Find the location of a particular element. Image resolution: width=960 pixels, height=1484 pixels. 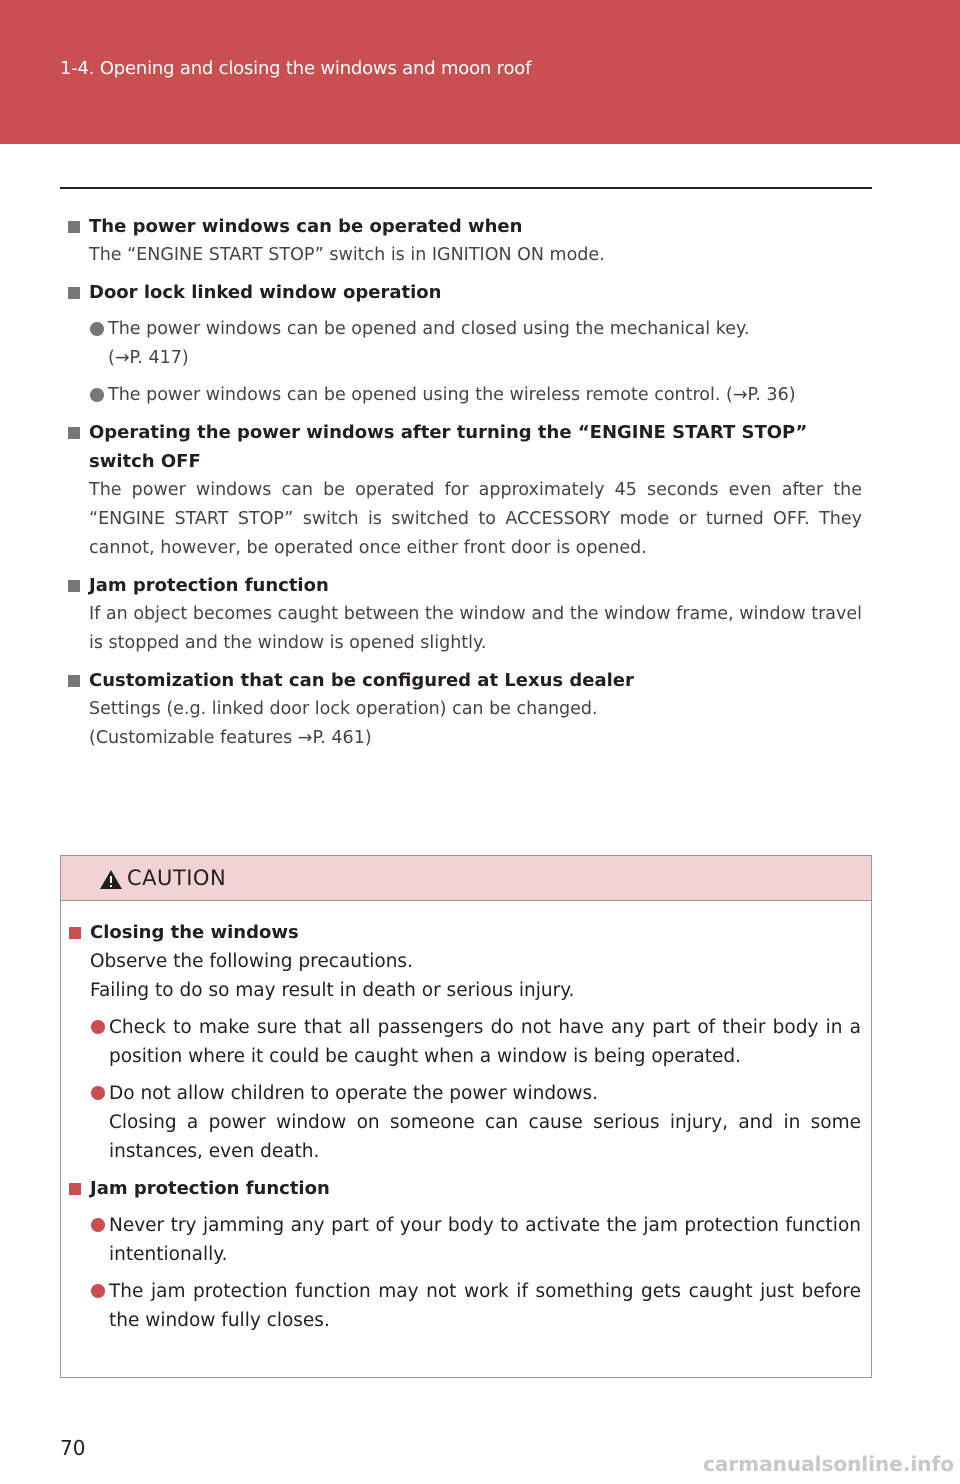

paragraph: Observe the following precautions. is located at coordinates (251, 961).